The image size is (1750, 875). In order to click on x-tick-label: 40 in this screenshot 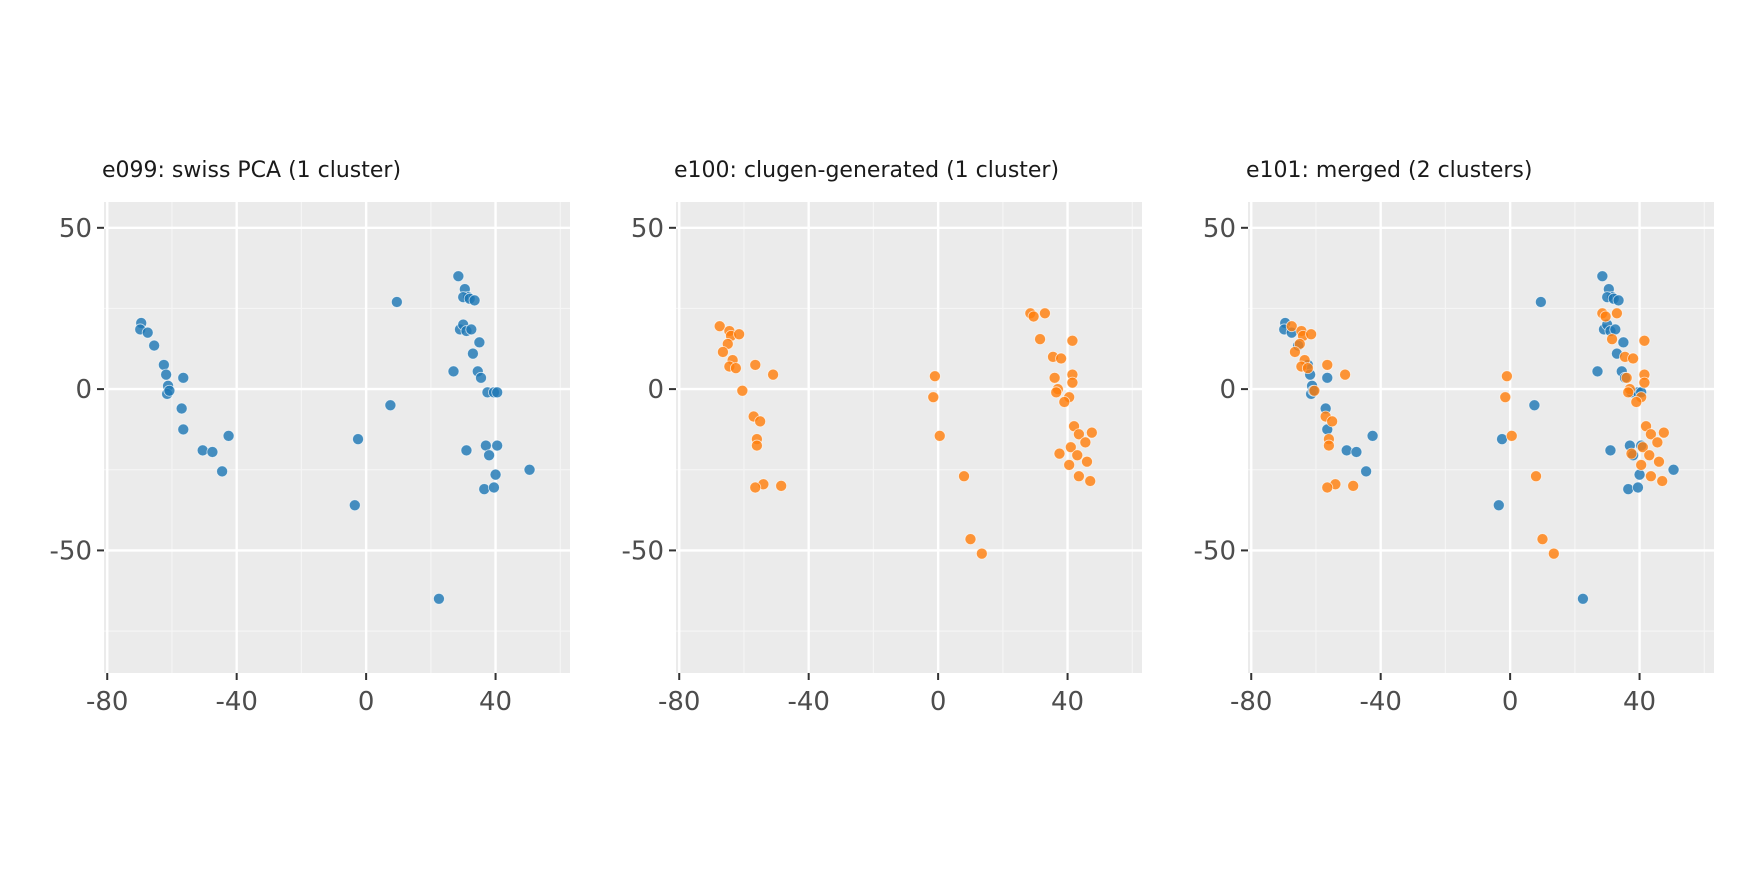, I will do `click(1067, 702)`.